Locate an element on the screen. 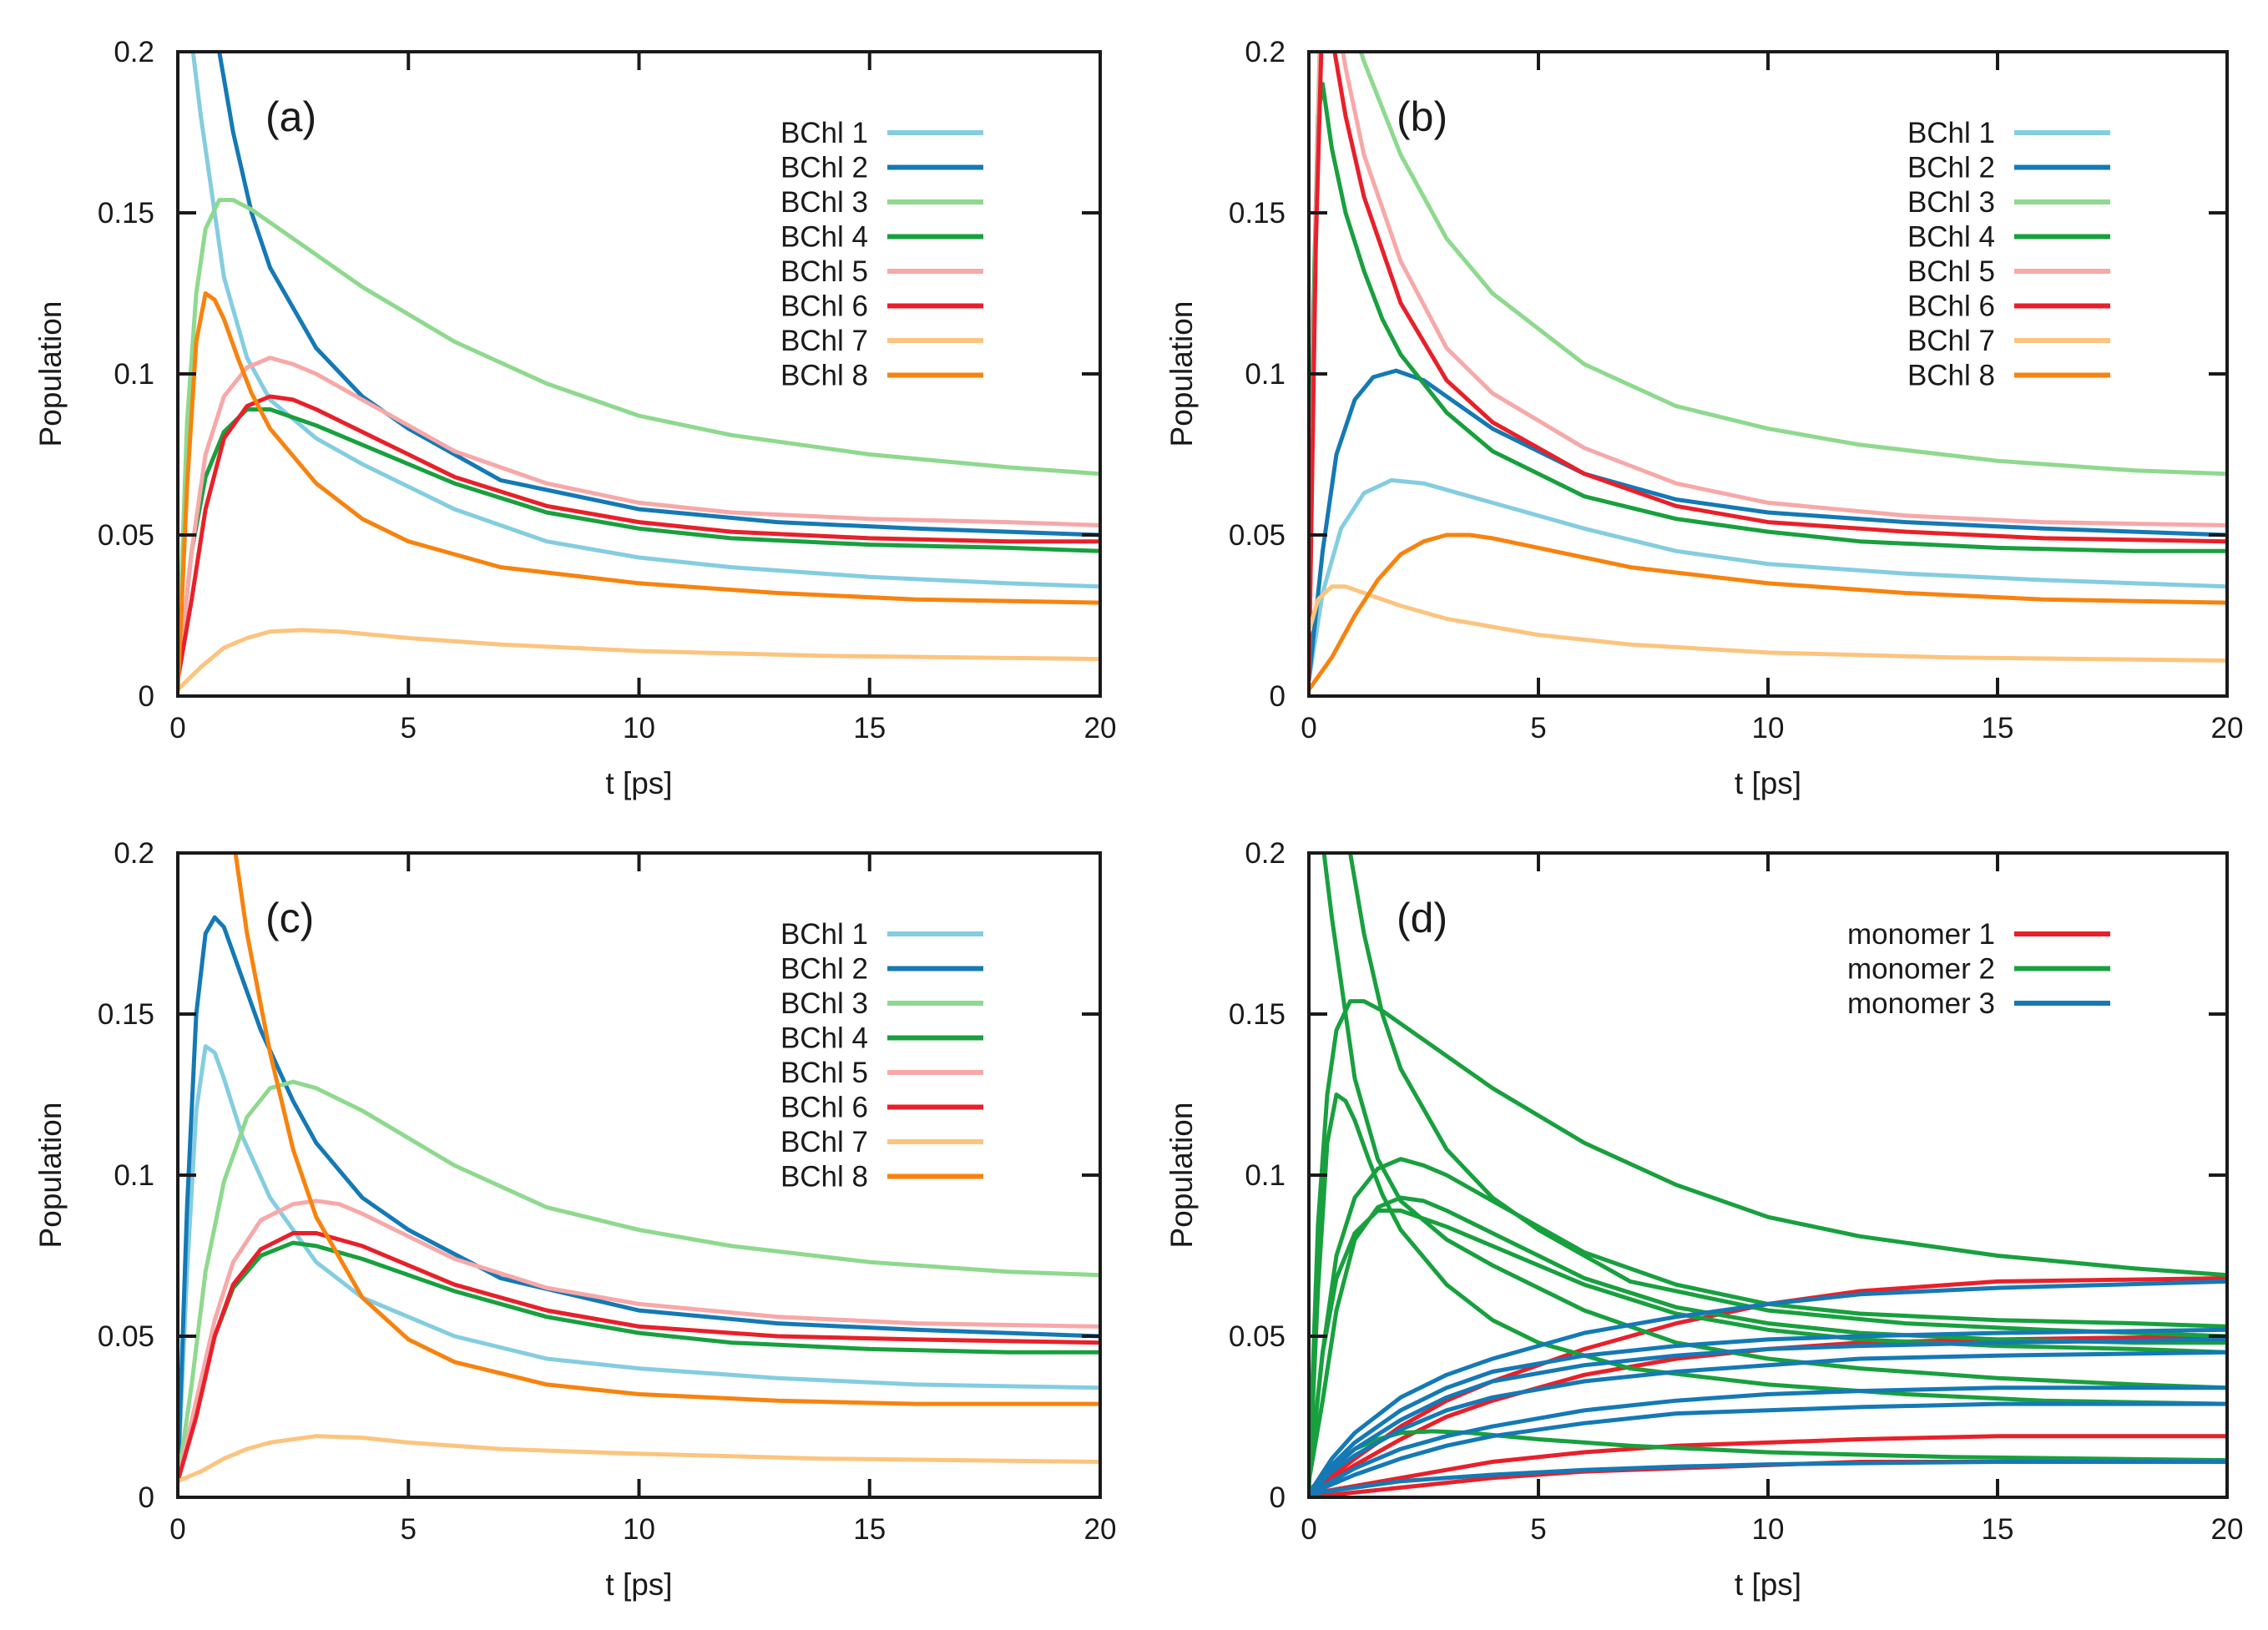  panel-label: (a) is located at coordinates (291, 116).